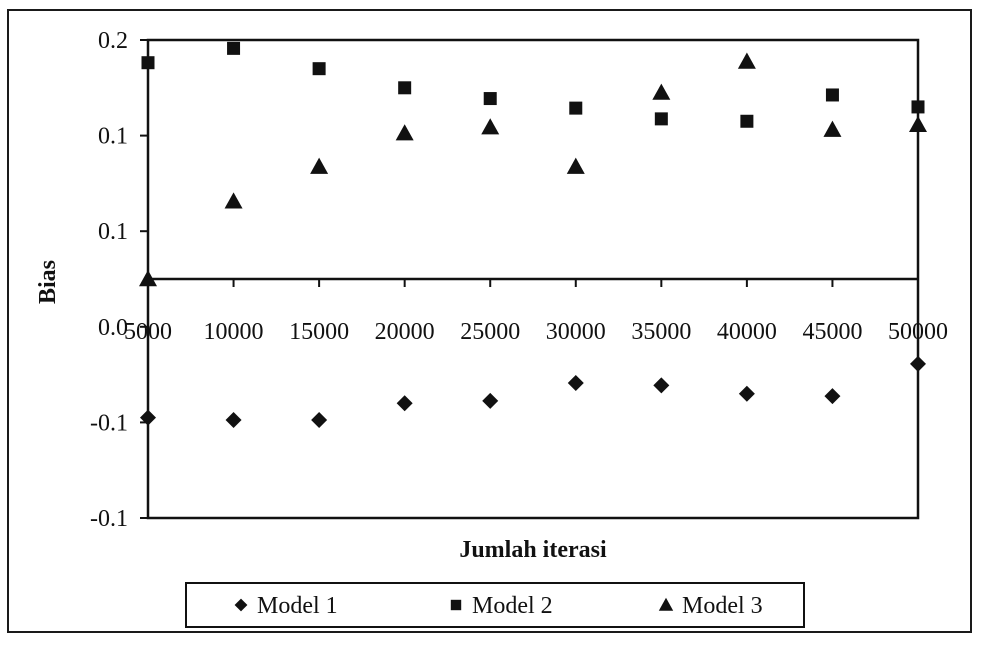 The width and height of the screenshot is (983, 647). Describe the element at coordinates (405, 332) in the screenshot. I see `x-tick-label: 20000` at that location.